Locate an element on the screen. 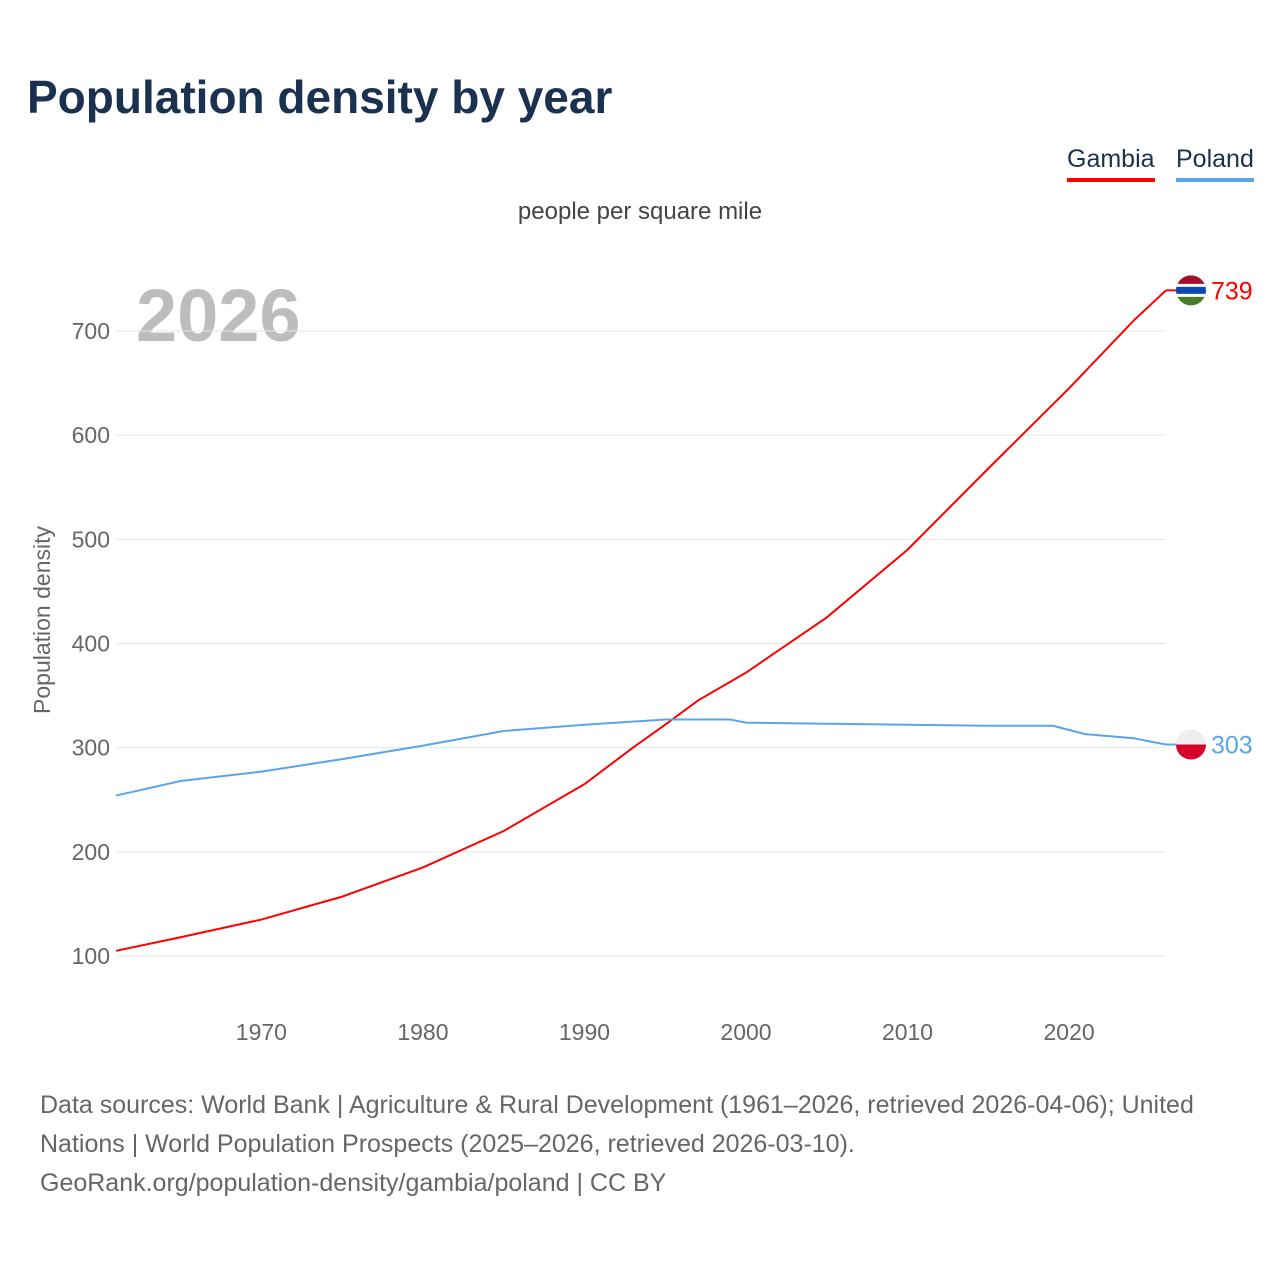 Image resolution: width=1280 pixels, height=1280 pixels. y-tick-label: 200 is located at coordinates (91, 852).